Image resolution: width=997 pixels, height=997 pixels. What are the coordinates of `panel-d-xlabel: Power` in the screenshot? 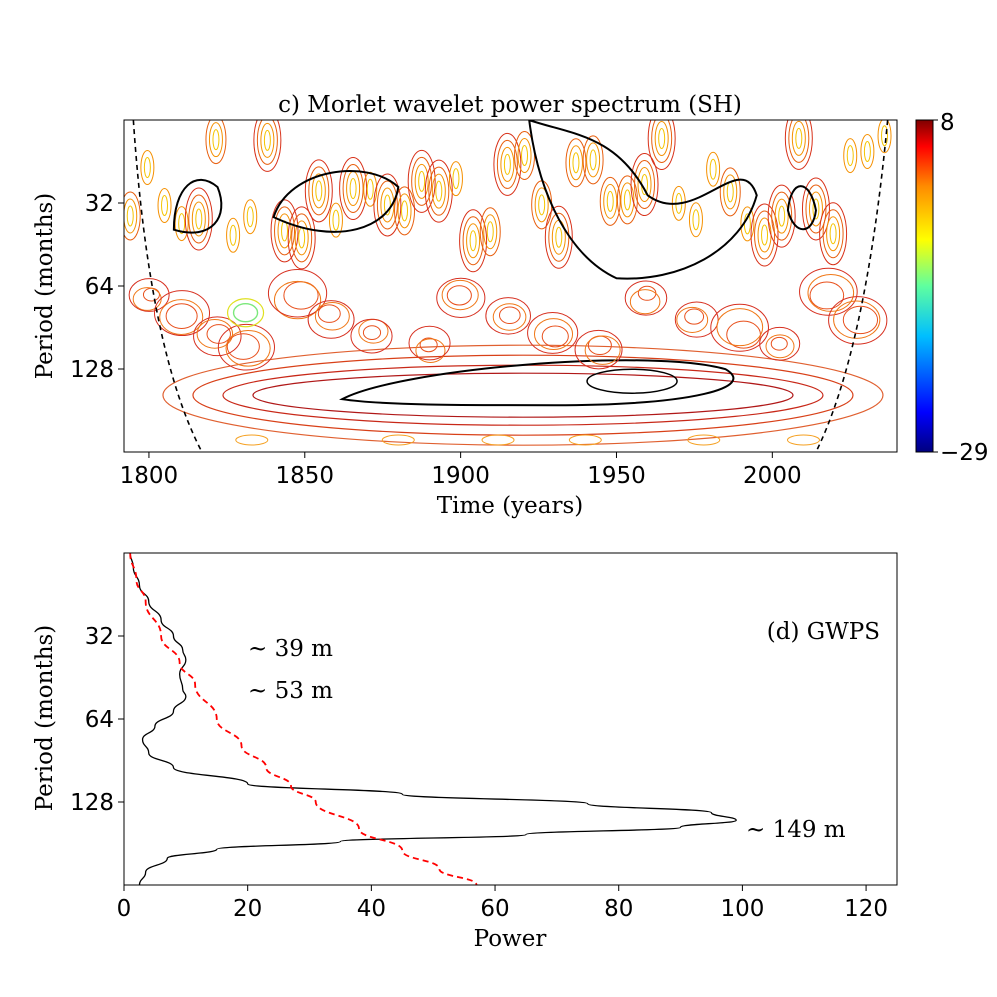 It's located at (510, 939).